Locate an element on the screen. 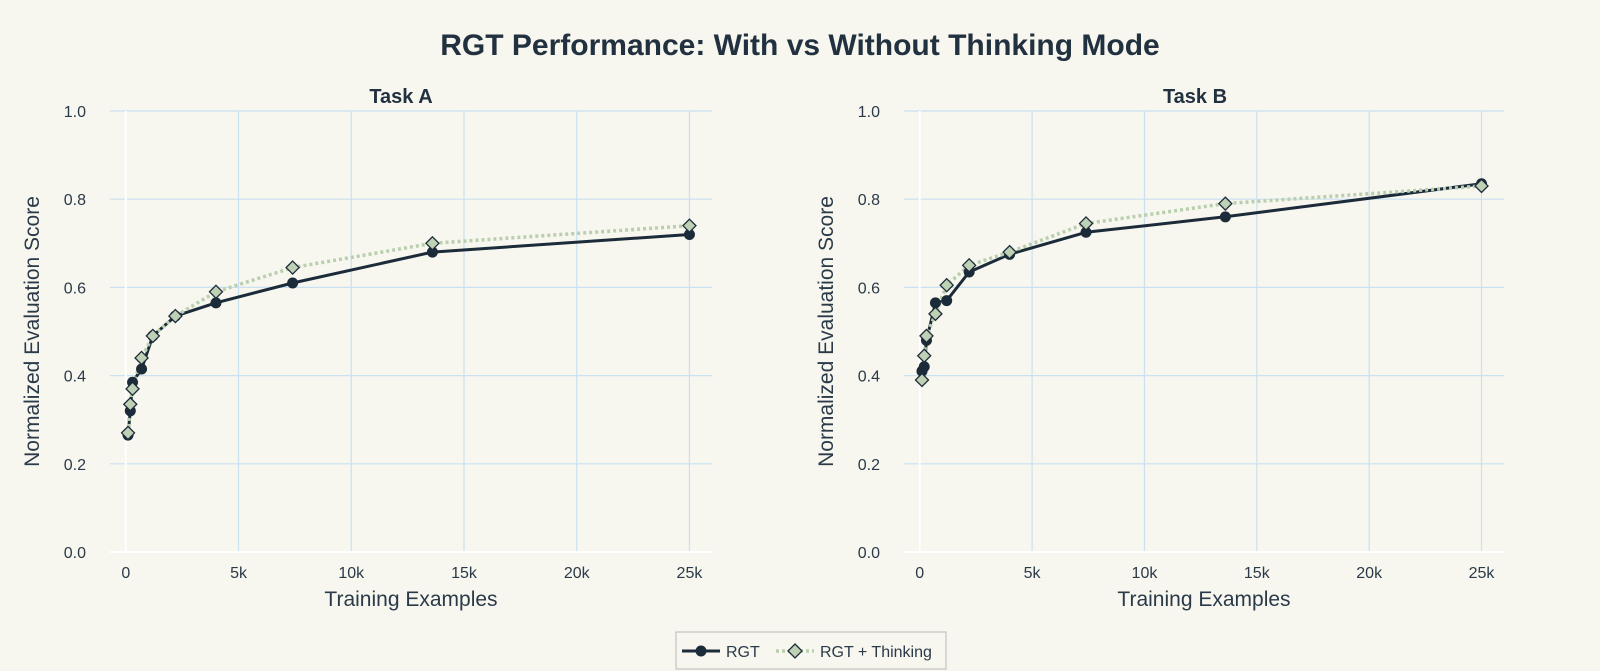 Image resolution: width=1600 pixels, height=671 pixels. legend-item-rgt: RGT is located at coordinates (721, 652).